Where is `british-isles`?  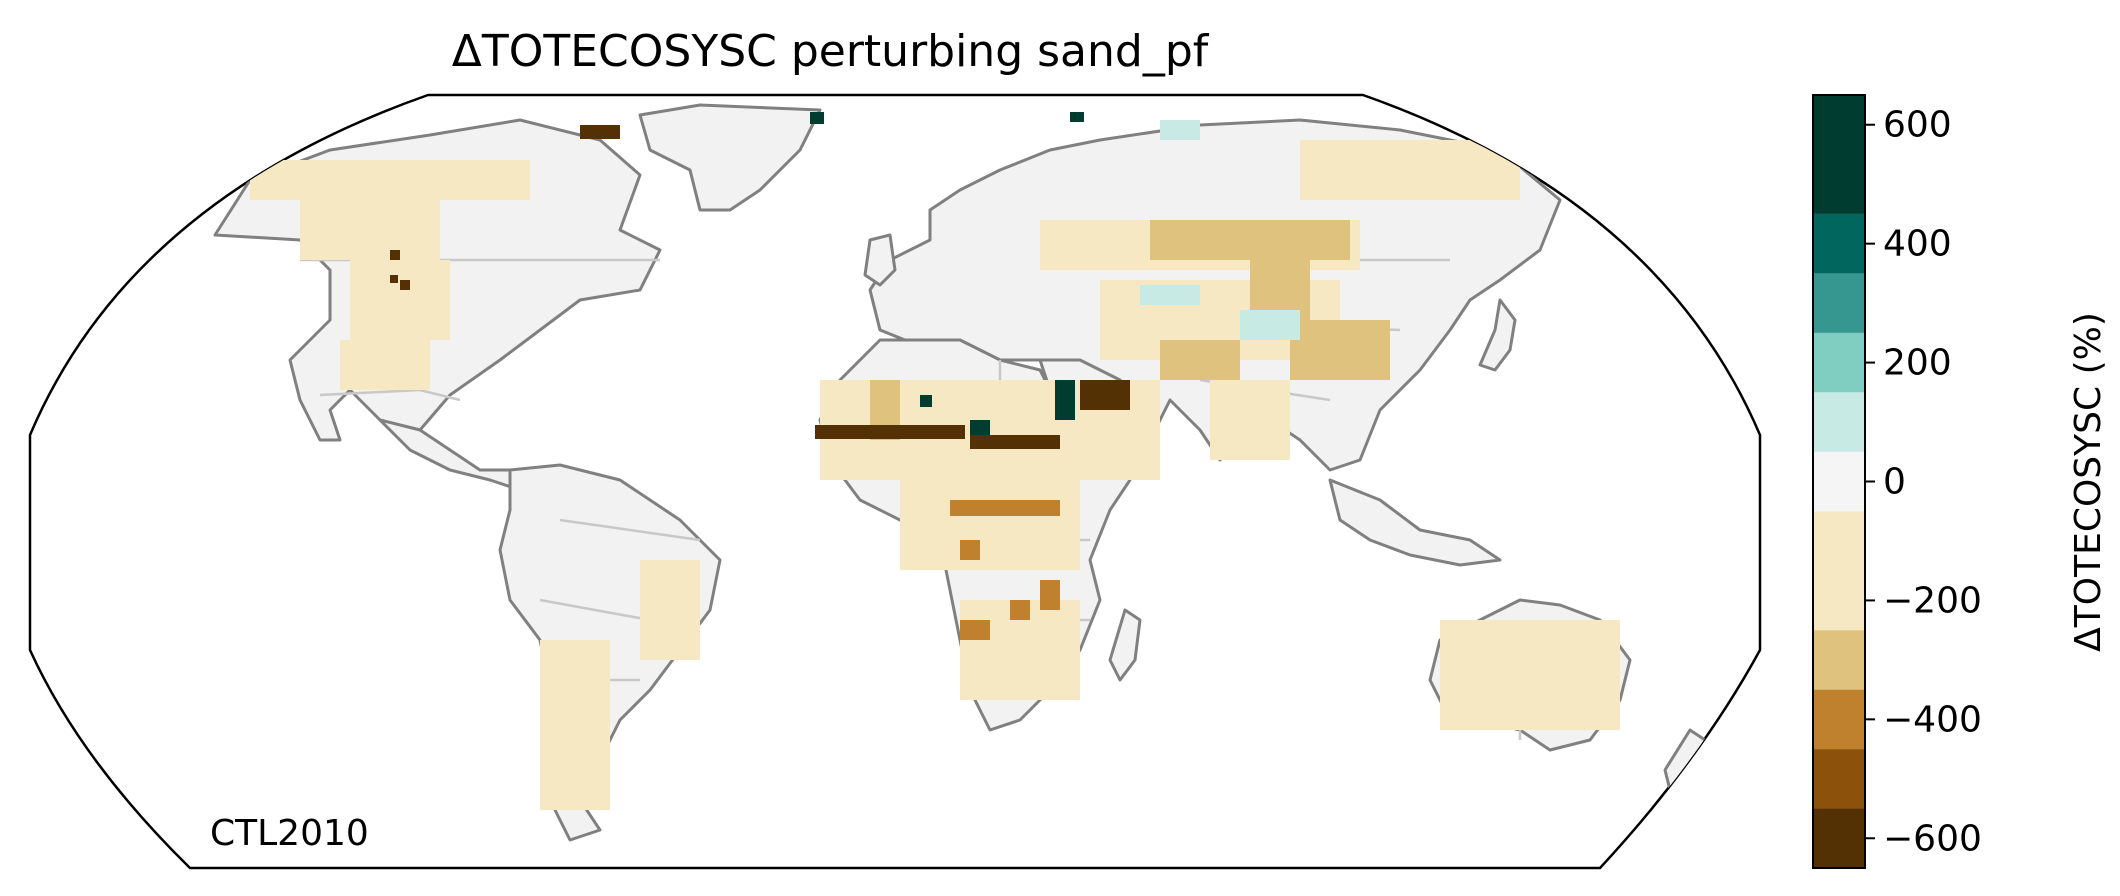
british-isles is located at coordinates (880, 260).